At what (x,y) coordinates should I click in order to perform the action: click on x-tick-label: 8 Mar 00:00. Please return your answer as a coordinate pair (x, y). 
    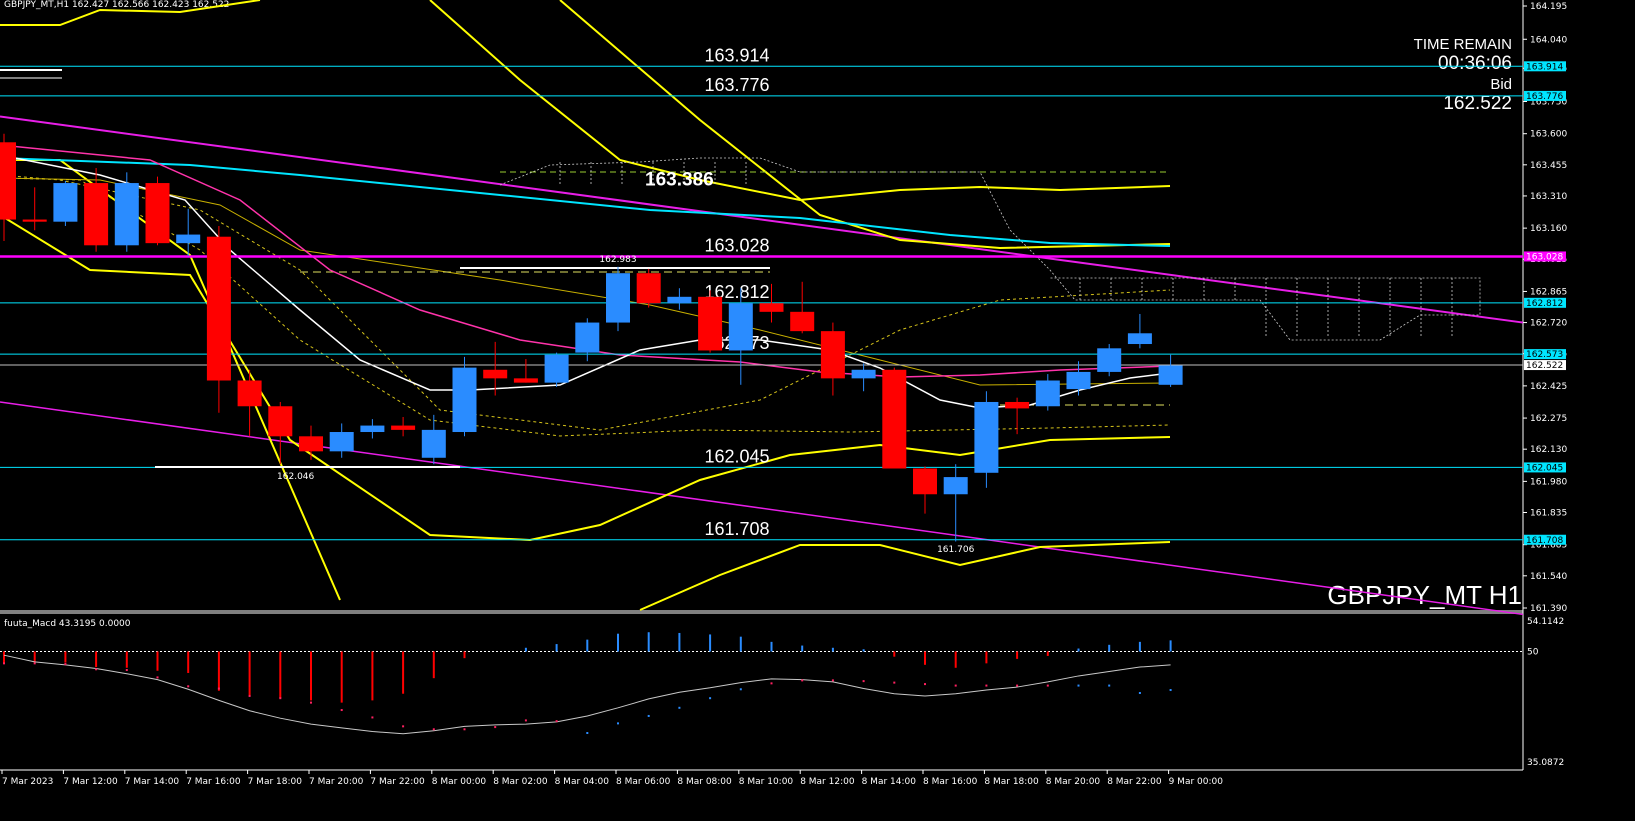
    Looking at the image, I should click on (459, 782).